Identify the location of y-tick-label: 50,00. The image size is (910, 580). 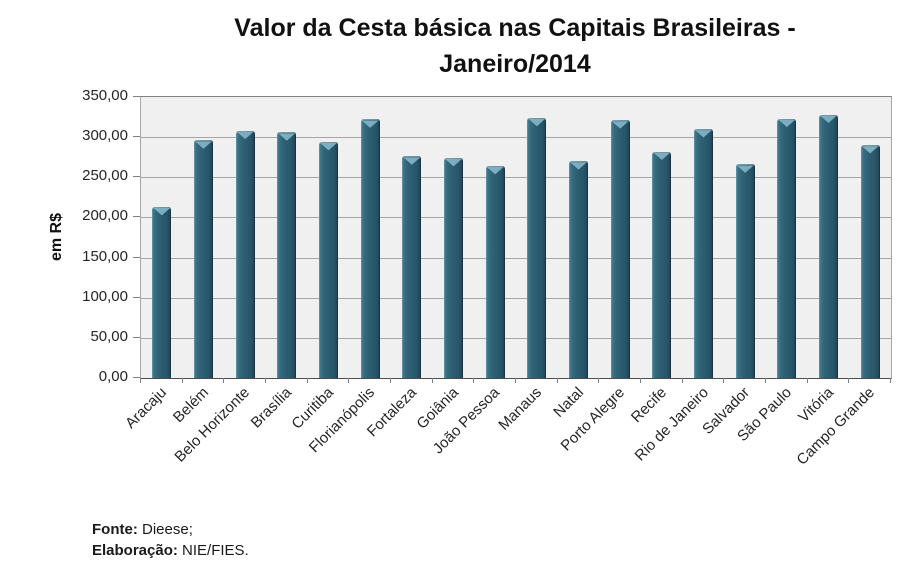
(109, 336).